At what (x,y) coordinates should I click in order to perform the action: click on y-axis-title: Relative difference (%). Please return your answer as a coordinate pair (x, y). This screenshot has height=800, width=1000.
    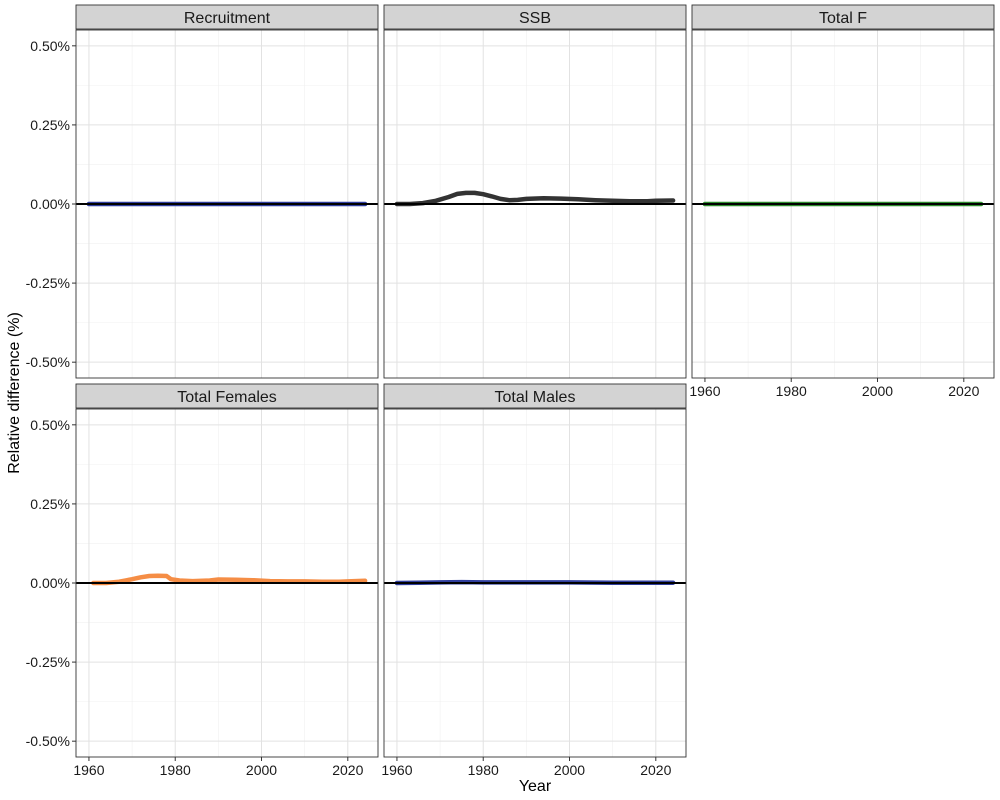
    Looking at the image, I should click on (14, 393).